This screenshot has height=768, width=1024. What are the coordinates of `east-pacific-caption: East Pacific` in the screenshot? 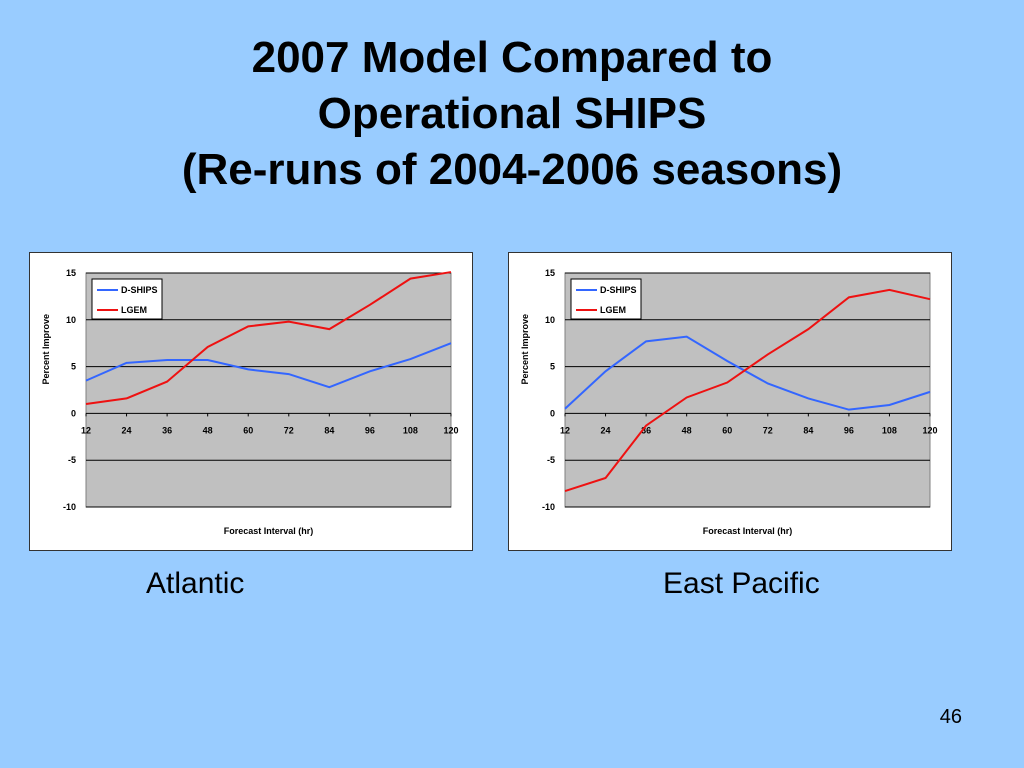 It's located at (741, 583).